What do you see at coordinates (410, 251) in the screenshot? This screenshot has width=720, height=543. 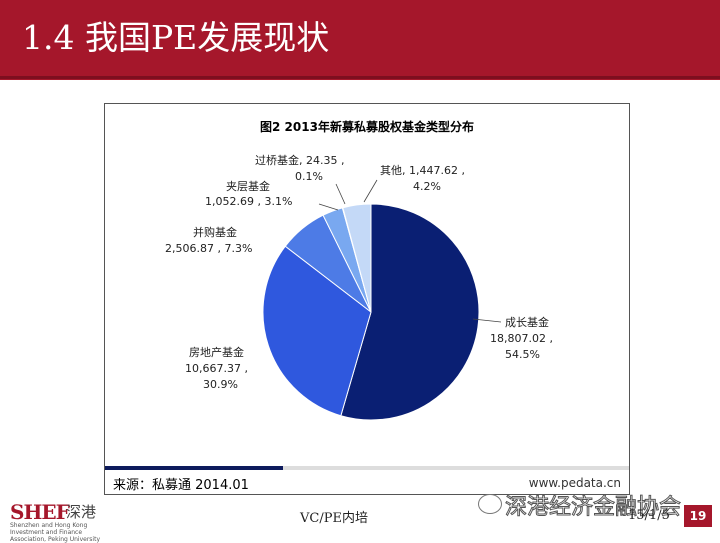 I see `leader-lines` at bounding box center [410, 251].